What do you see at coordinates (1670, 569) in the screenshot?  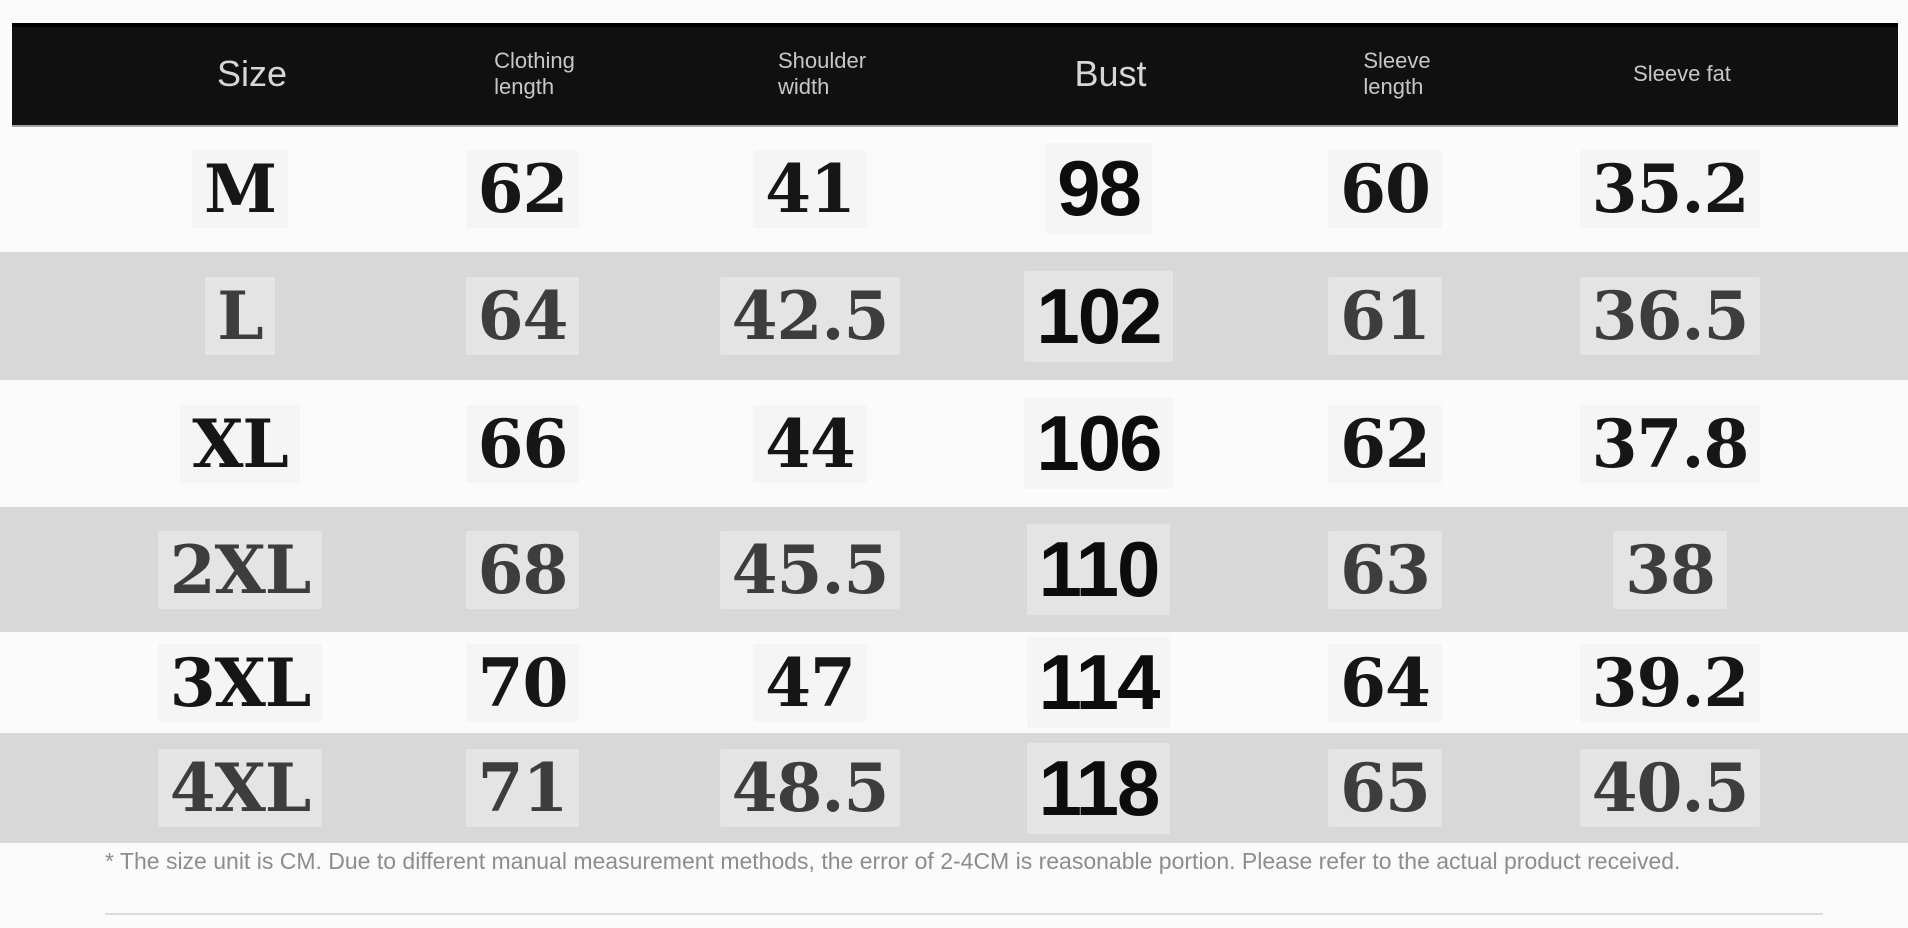 I see `sleeve-fat-value: 38` at bounding box center [1670, 569].